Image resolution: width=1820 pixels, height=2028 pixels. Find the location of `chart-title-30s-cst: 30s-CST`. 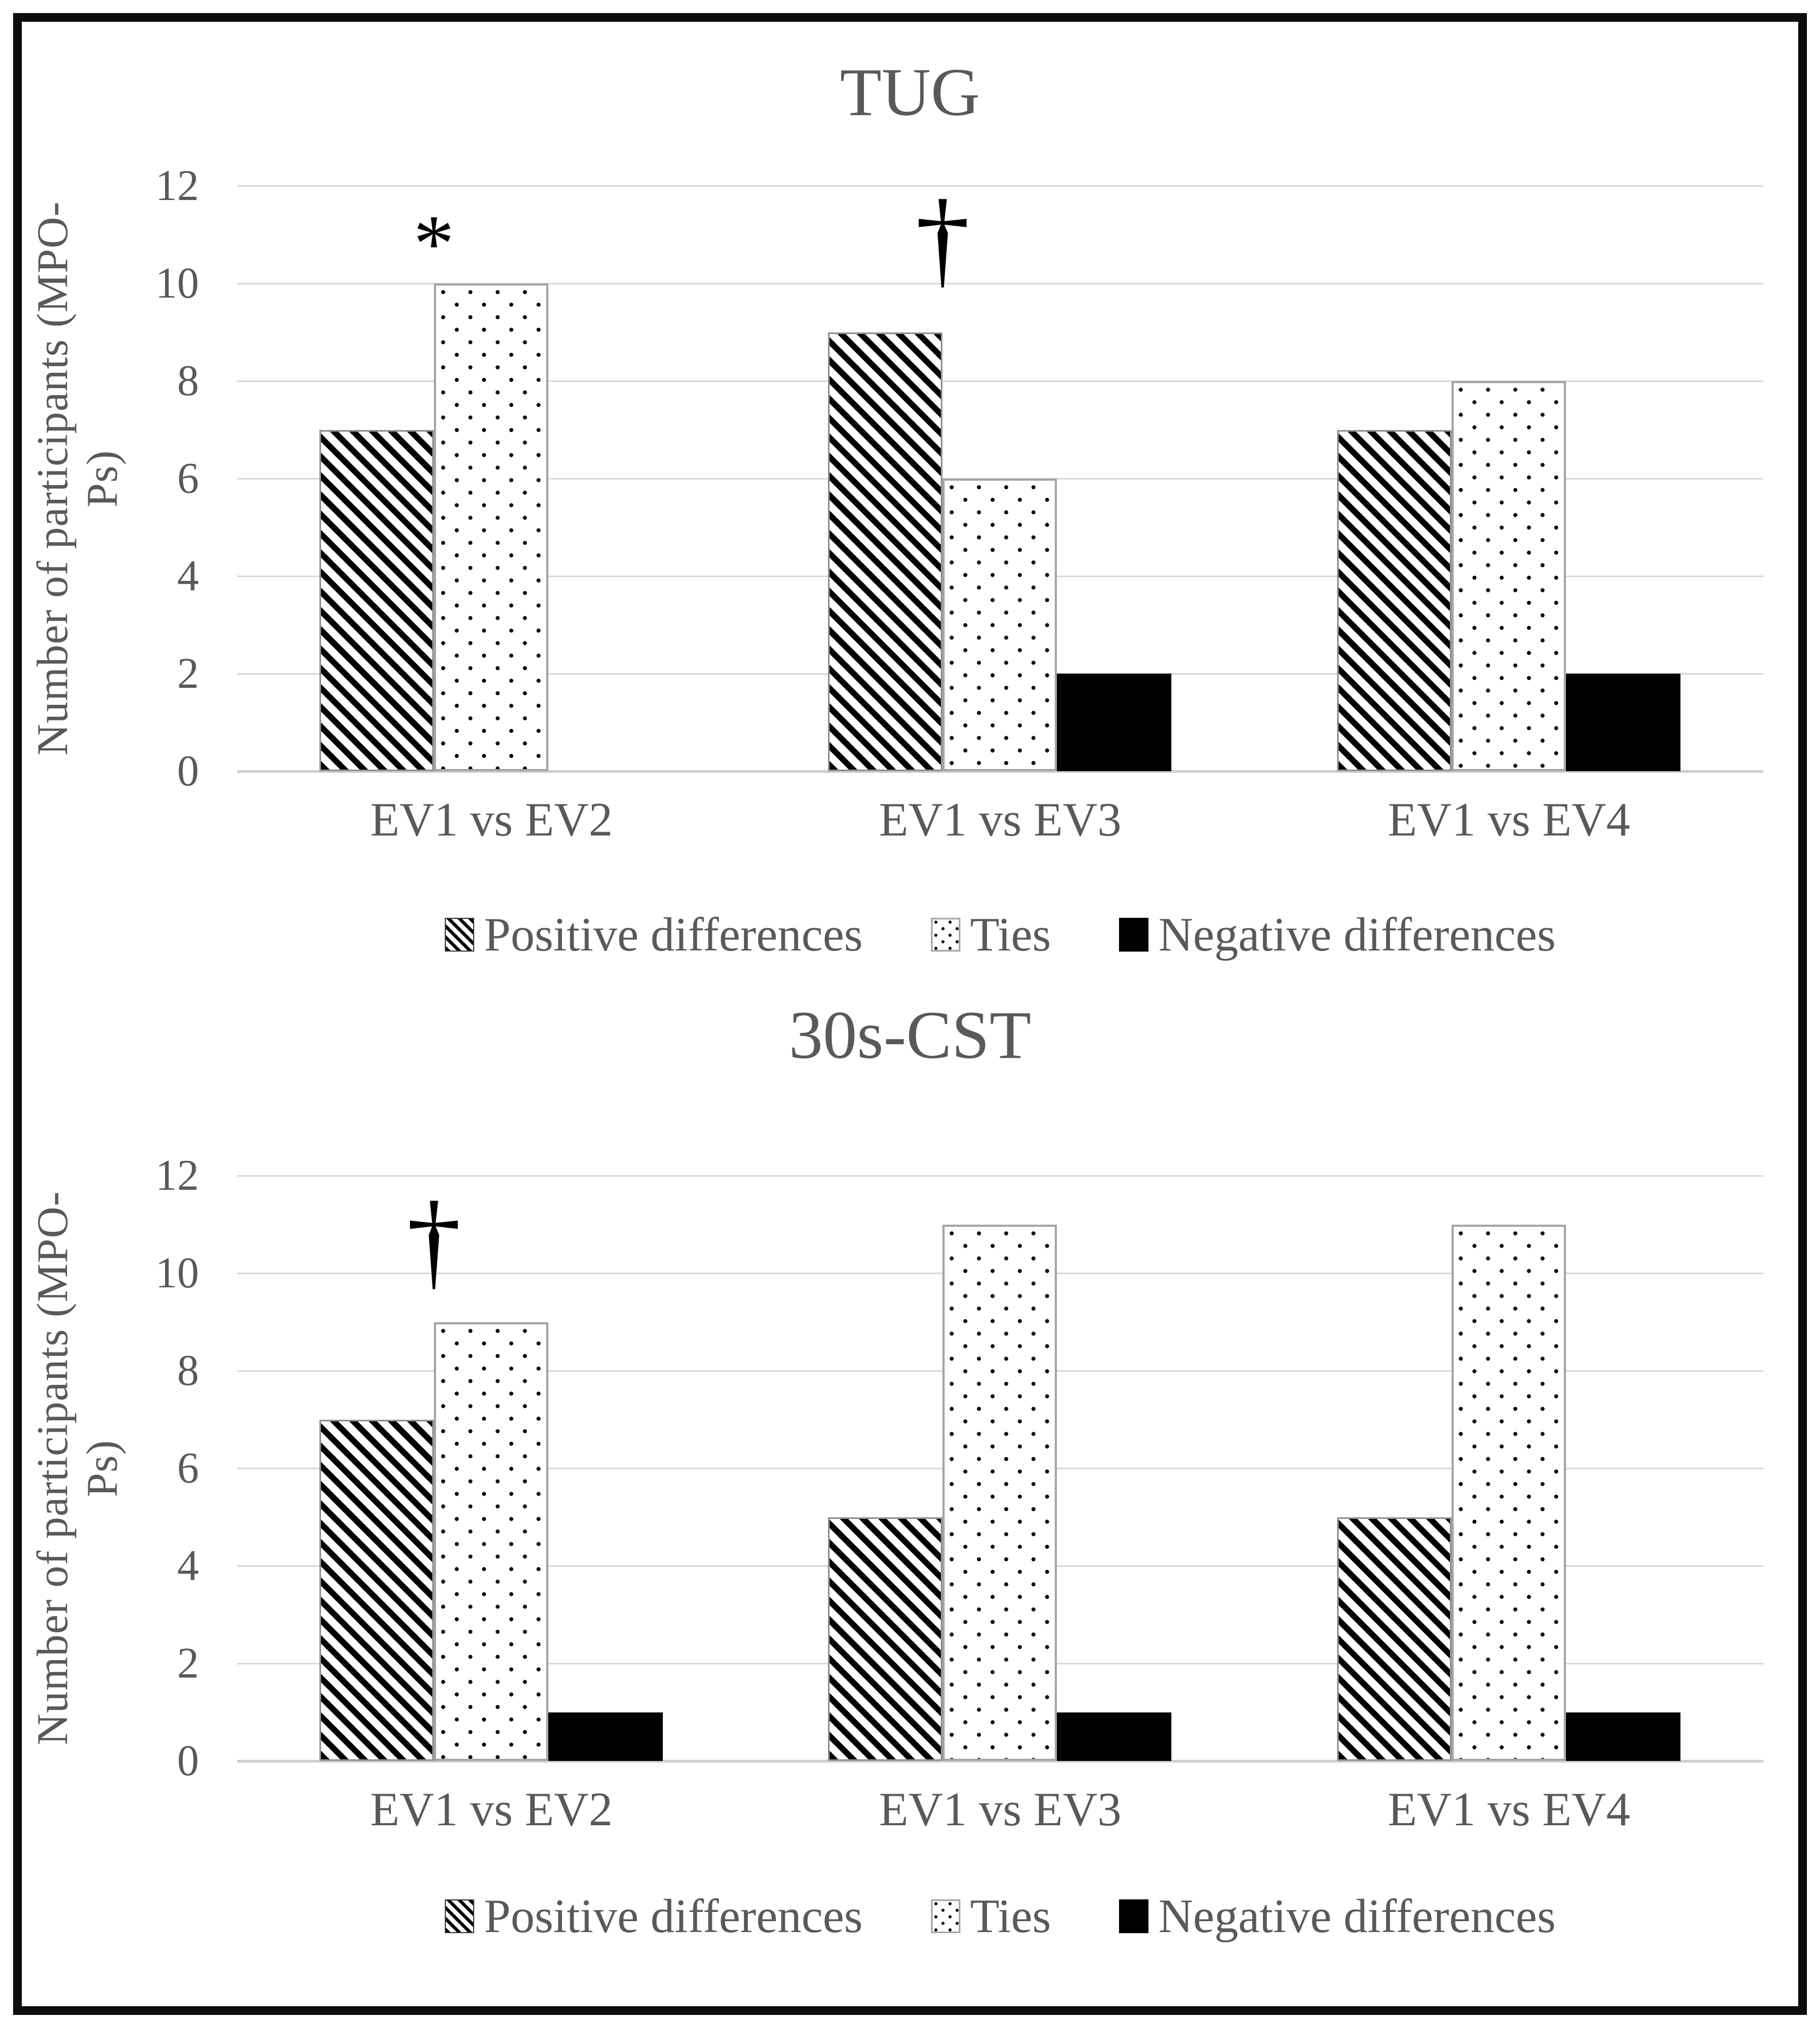

chart-title-30s-cst: 30s-CST is located at coordinates (910, 1035).